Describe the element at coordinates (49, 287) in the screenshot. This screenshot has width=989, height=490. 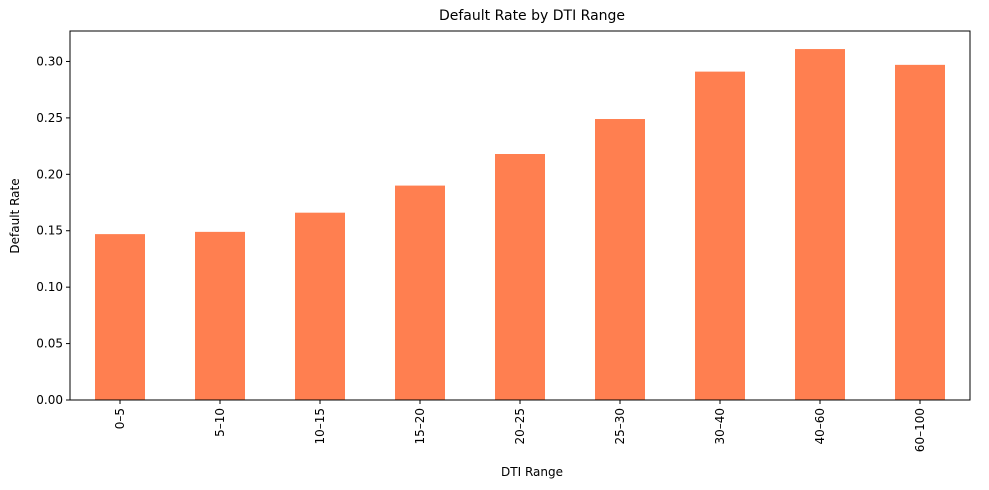
I see `y-tick-label-2: 0.10` at that location.